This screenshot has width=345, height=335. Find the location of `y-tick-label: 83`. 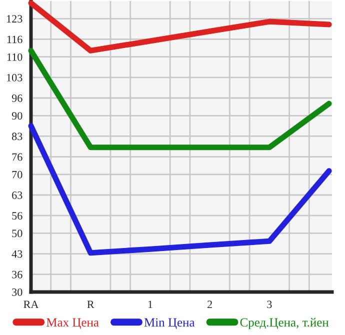

y-tick-label: 83 is located at coordinates (17, 136).